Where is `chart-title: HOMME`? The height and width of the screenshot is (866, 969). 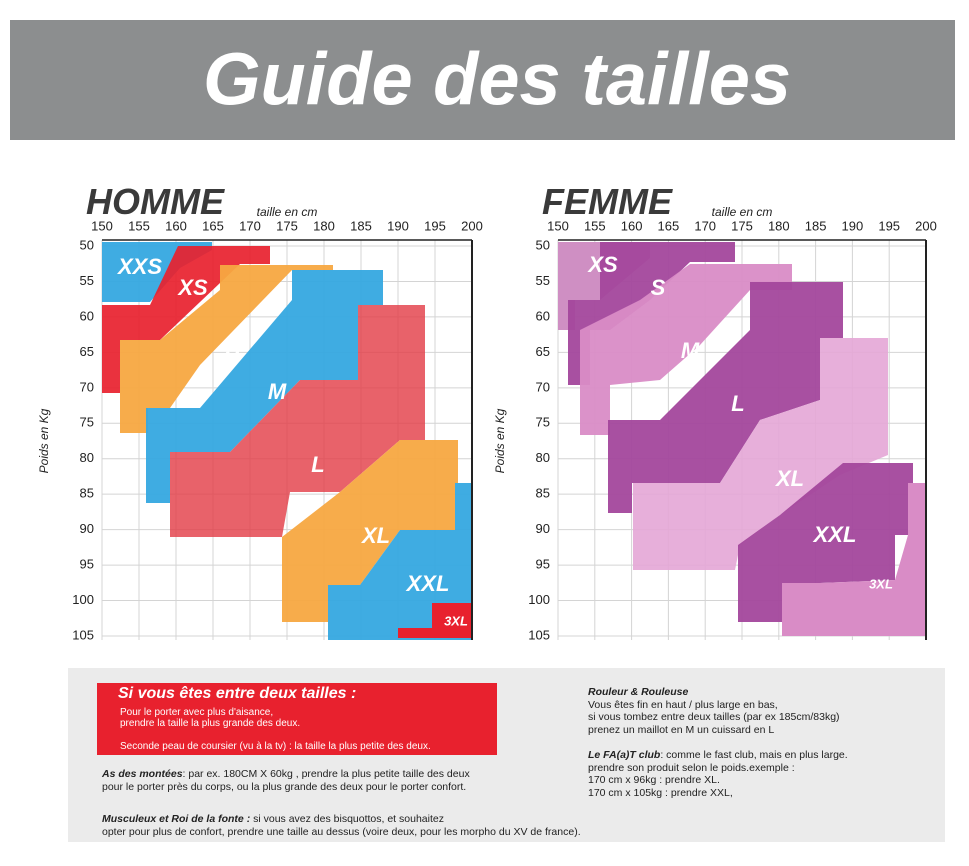
chart-title: HOMME is located at coordinates (155, 201).